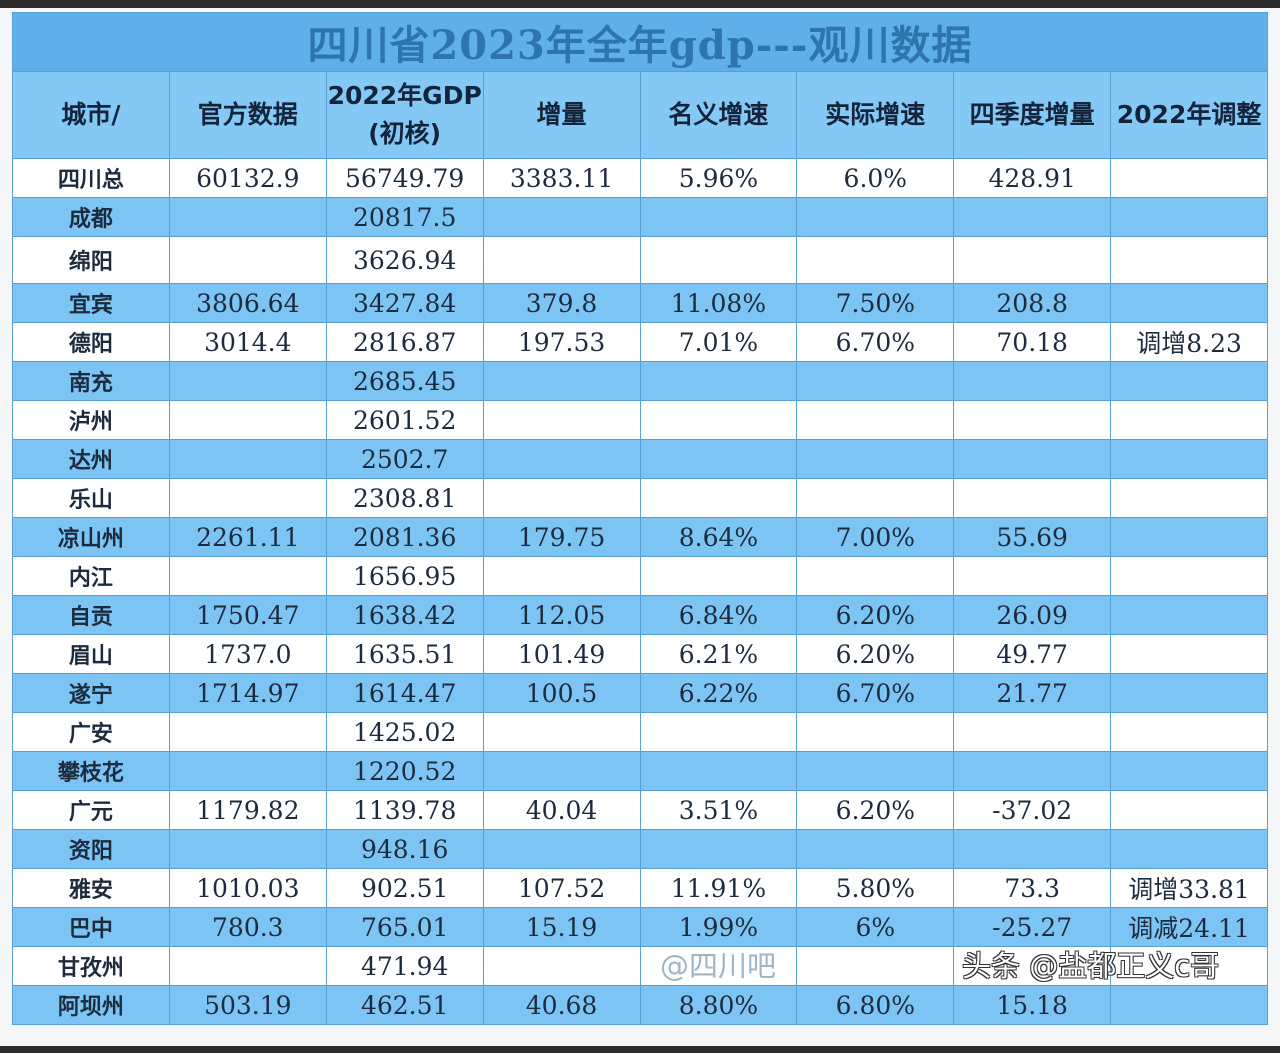 This screenshot has height=1053, width=1280. What do you see at coordinates (404, 537) in the screenshot?
I see `value-cell: 2081.36` at bounding box center [404, 537].